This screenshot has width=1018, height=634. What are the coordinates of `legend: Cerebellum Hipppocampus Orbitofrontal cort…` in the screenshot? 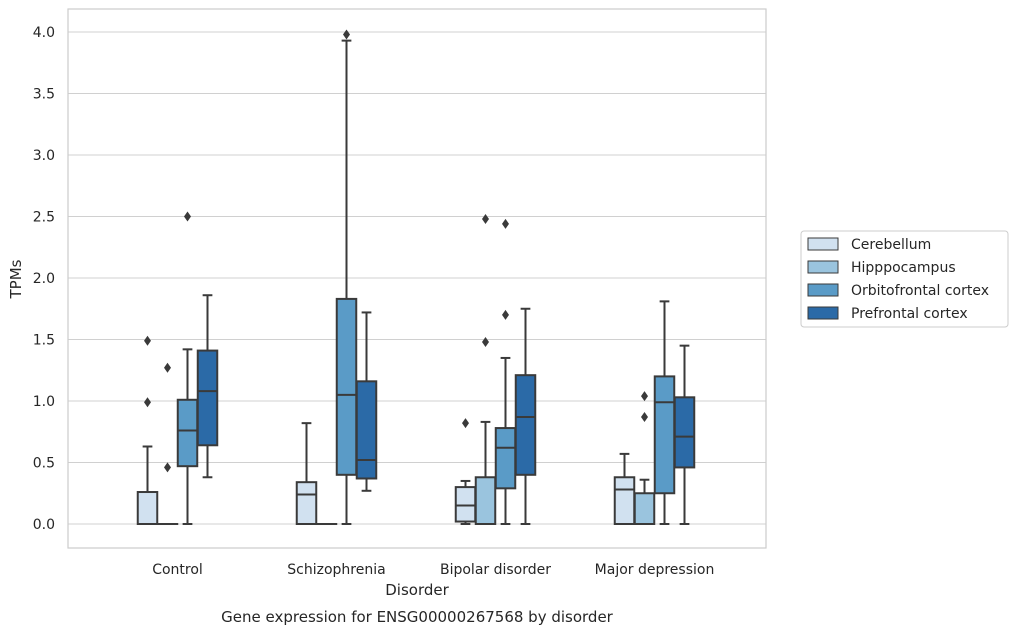 It's located at (904, 279).